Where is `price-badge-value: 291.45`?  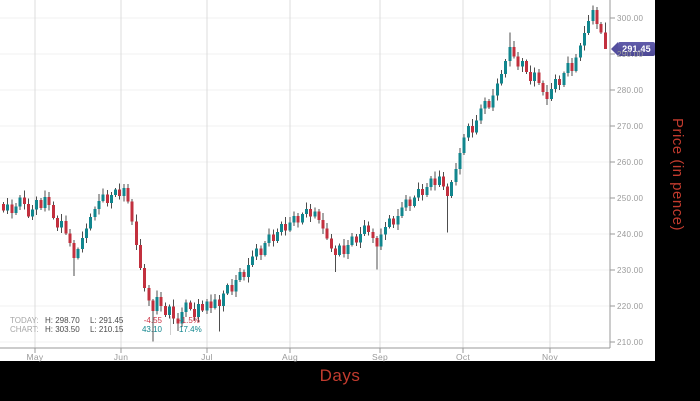
price-badge-value: 291.45 is located at coordinates (636, 49).